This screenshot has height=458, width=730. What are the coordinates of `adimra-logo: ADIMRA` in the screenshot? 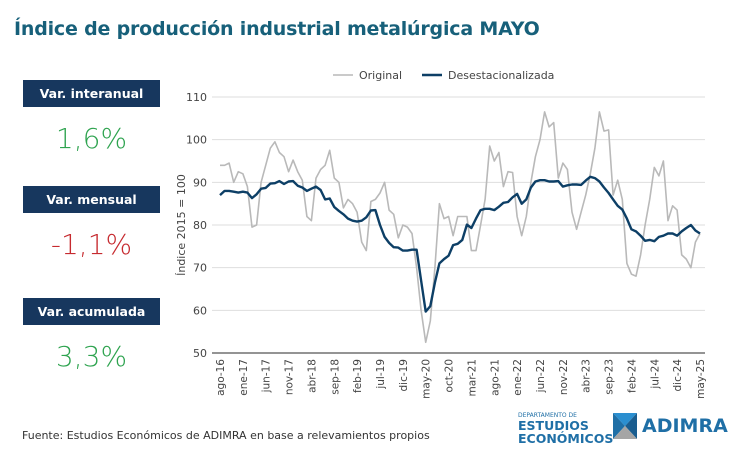 It's located at (670, 426).